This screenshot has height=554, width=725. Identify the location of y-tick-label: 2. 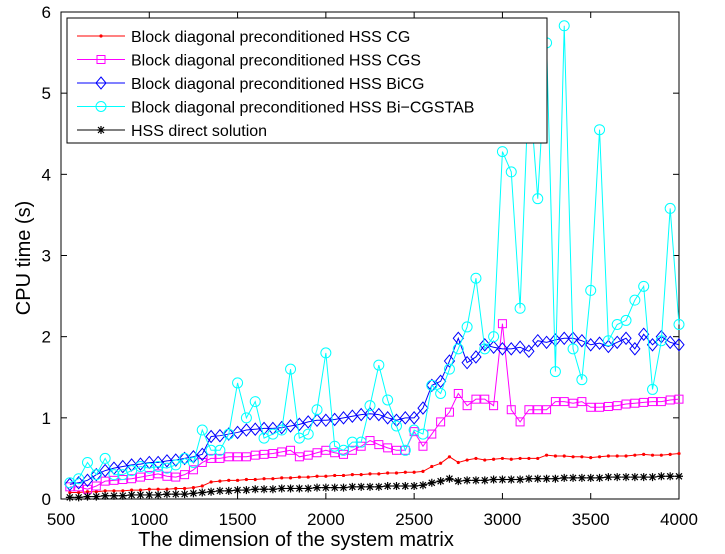
(46, 337).